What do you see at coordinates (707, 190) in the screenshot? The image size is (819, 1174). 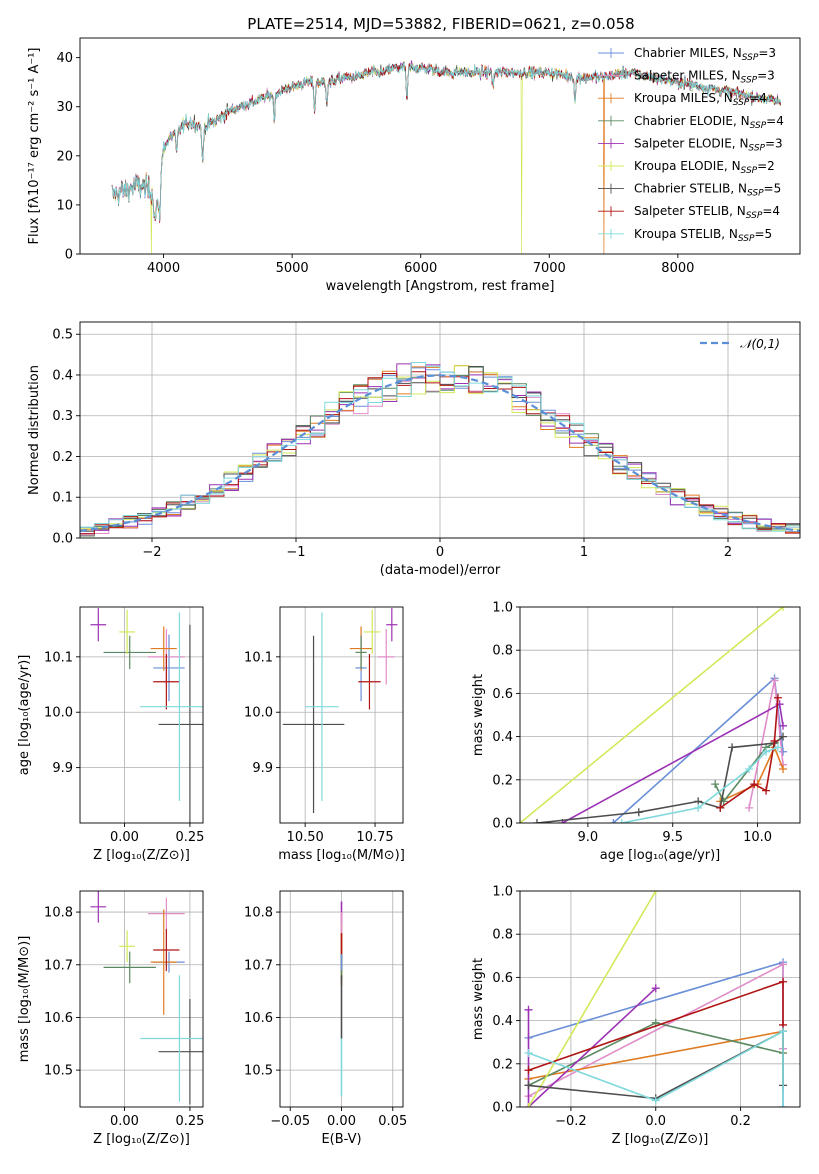 I see `legend-label: Chabrier STELIB, NSSP=5` at bounding box center [707, 190].